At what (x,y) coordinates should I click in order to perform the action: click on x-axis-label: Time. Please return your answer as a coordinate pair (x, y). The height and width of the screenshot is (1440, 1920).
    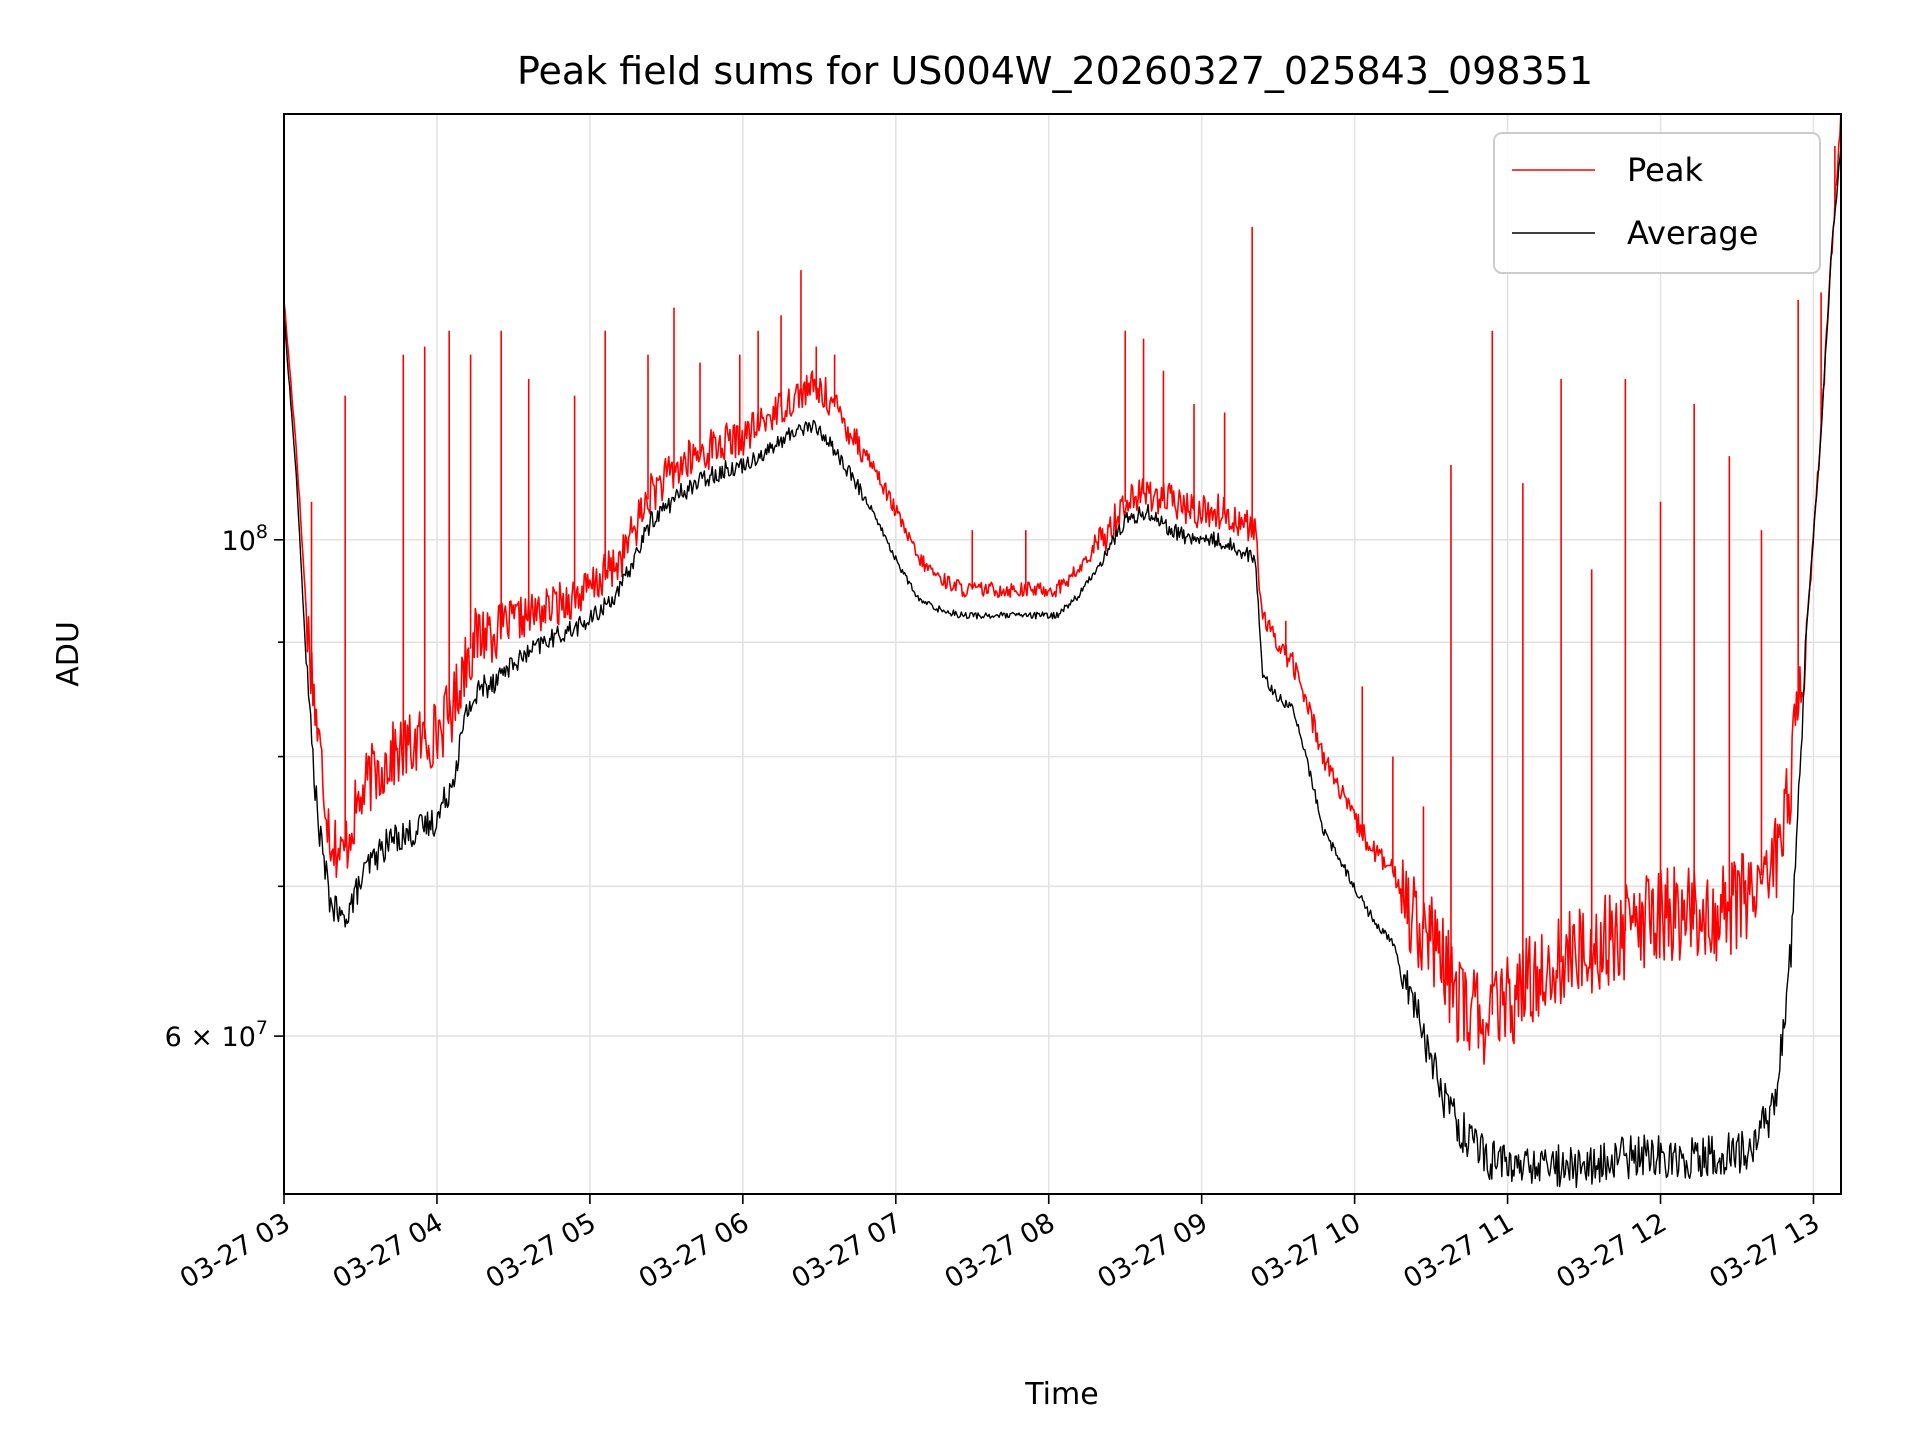
    Looking at the image, I should click on (1061, 1394).